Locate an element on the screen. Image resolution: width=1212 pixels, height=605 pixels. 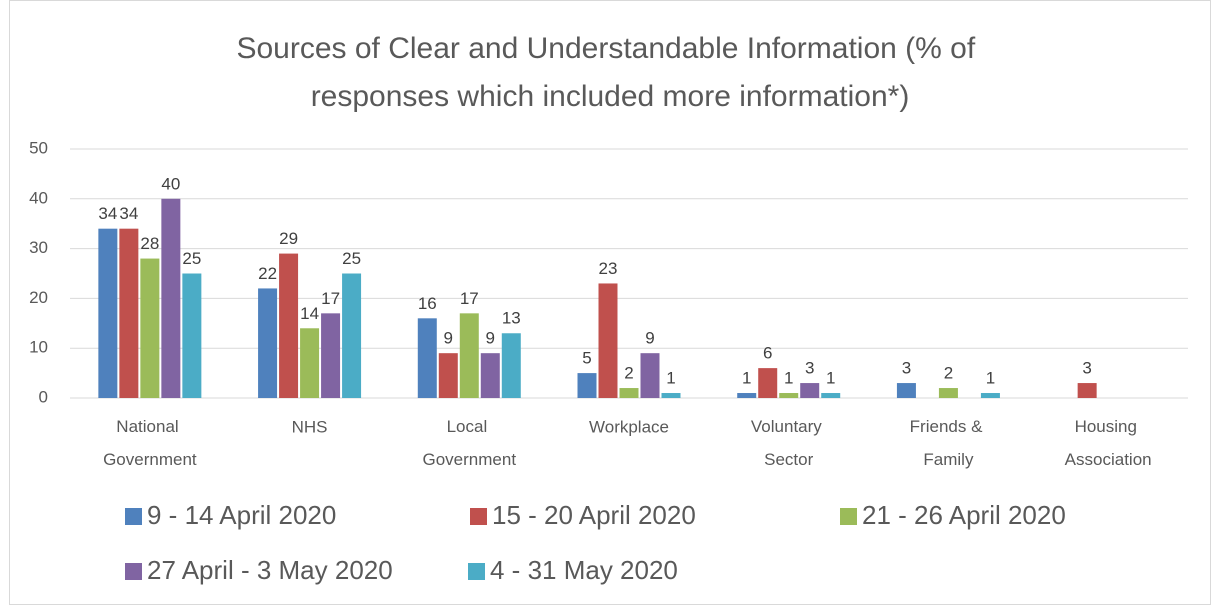
value-label: 13 is located at coordinates (511, 318).